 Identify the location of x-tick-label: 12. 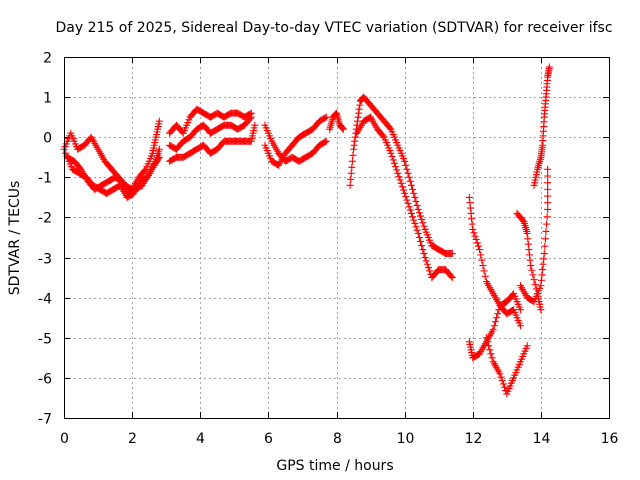
(474, 439).